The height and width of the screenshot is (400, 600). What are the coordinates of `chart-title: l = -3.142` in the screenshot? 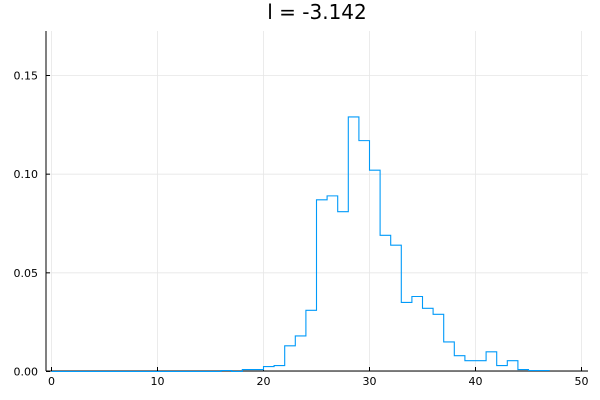 It's located at (317, 12).